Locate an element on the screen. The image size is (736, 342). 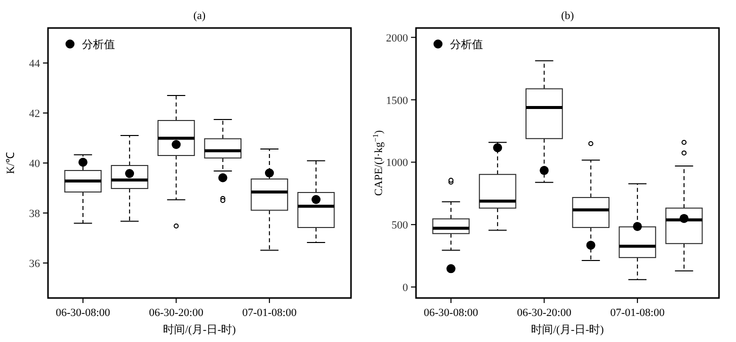
y-tick-label: 40 is located at coordinates (34, 164).